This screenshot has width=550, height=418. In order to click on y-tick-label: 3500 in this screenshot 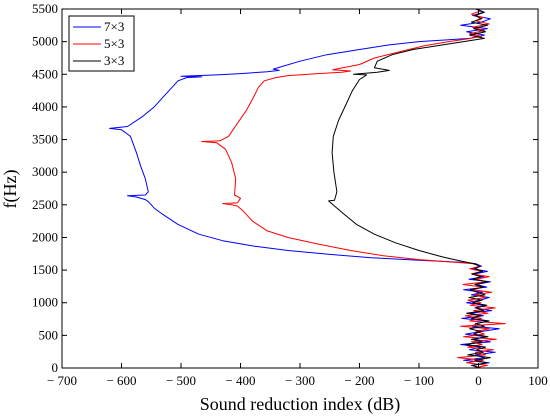, I will do `click(45, 139)`.